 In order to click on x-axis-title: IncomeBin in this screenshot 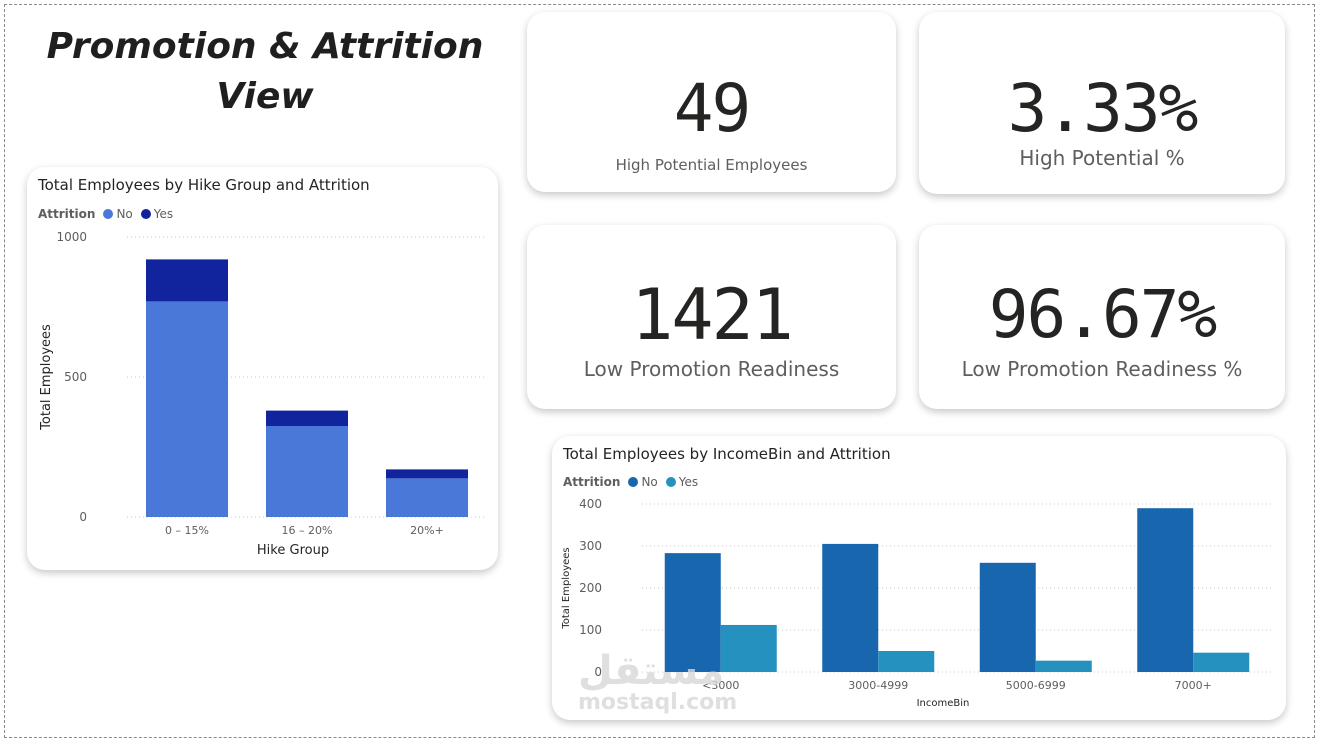, I will do `click(943, 703)`.